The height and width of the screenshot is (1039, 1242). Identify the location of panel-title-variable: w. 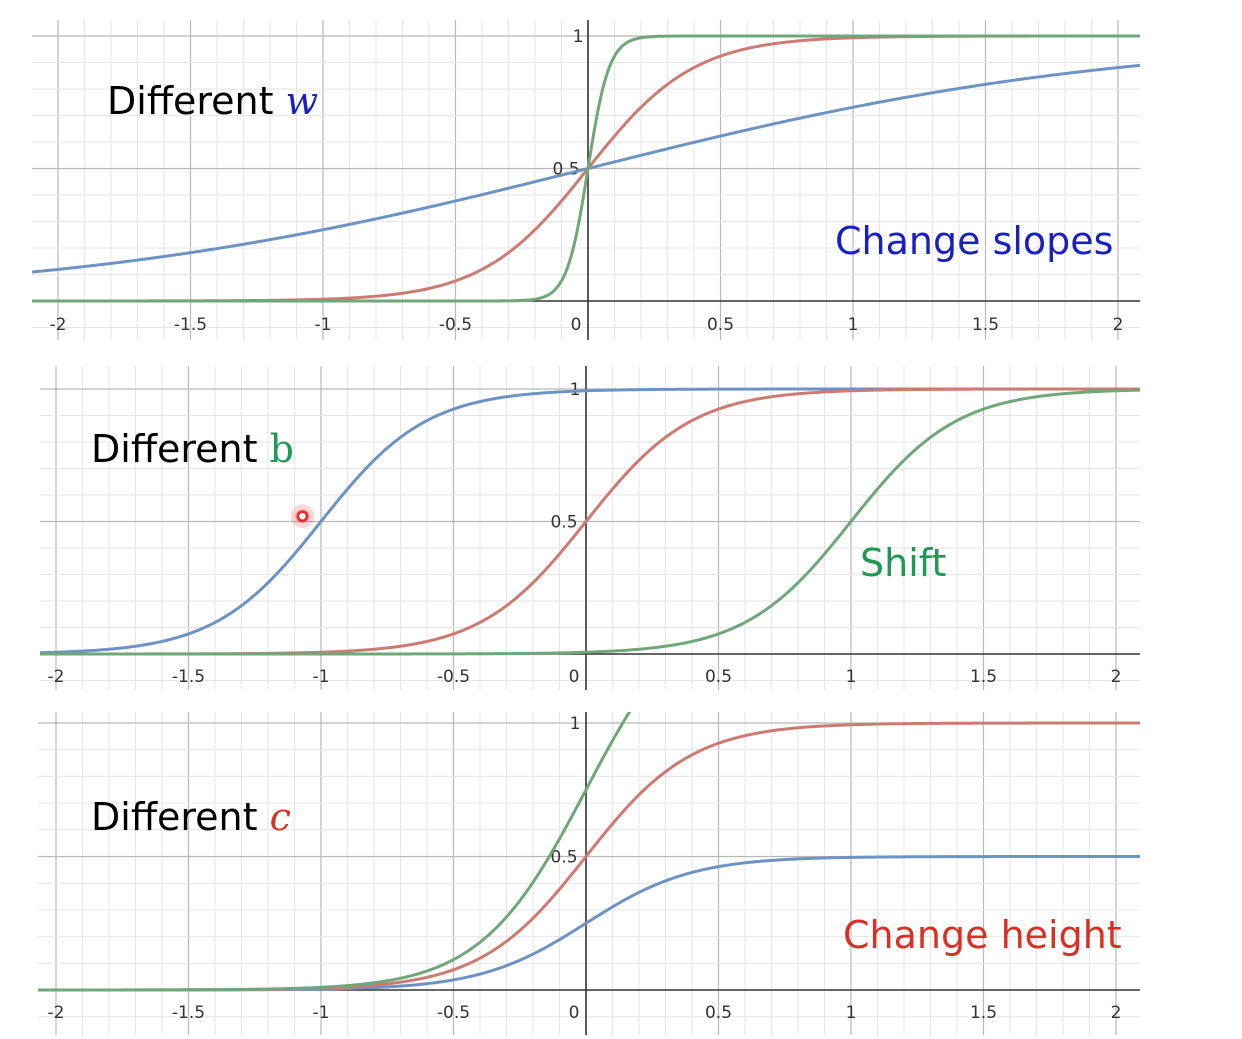
(302, 101).